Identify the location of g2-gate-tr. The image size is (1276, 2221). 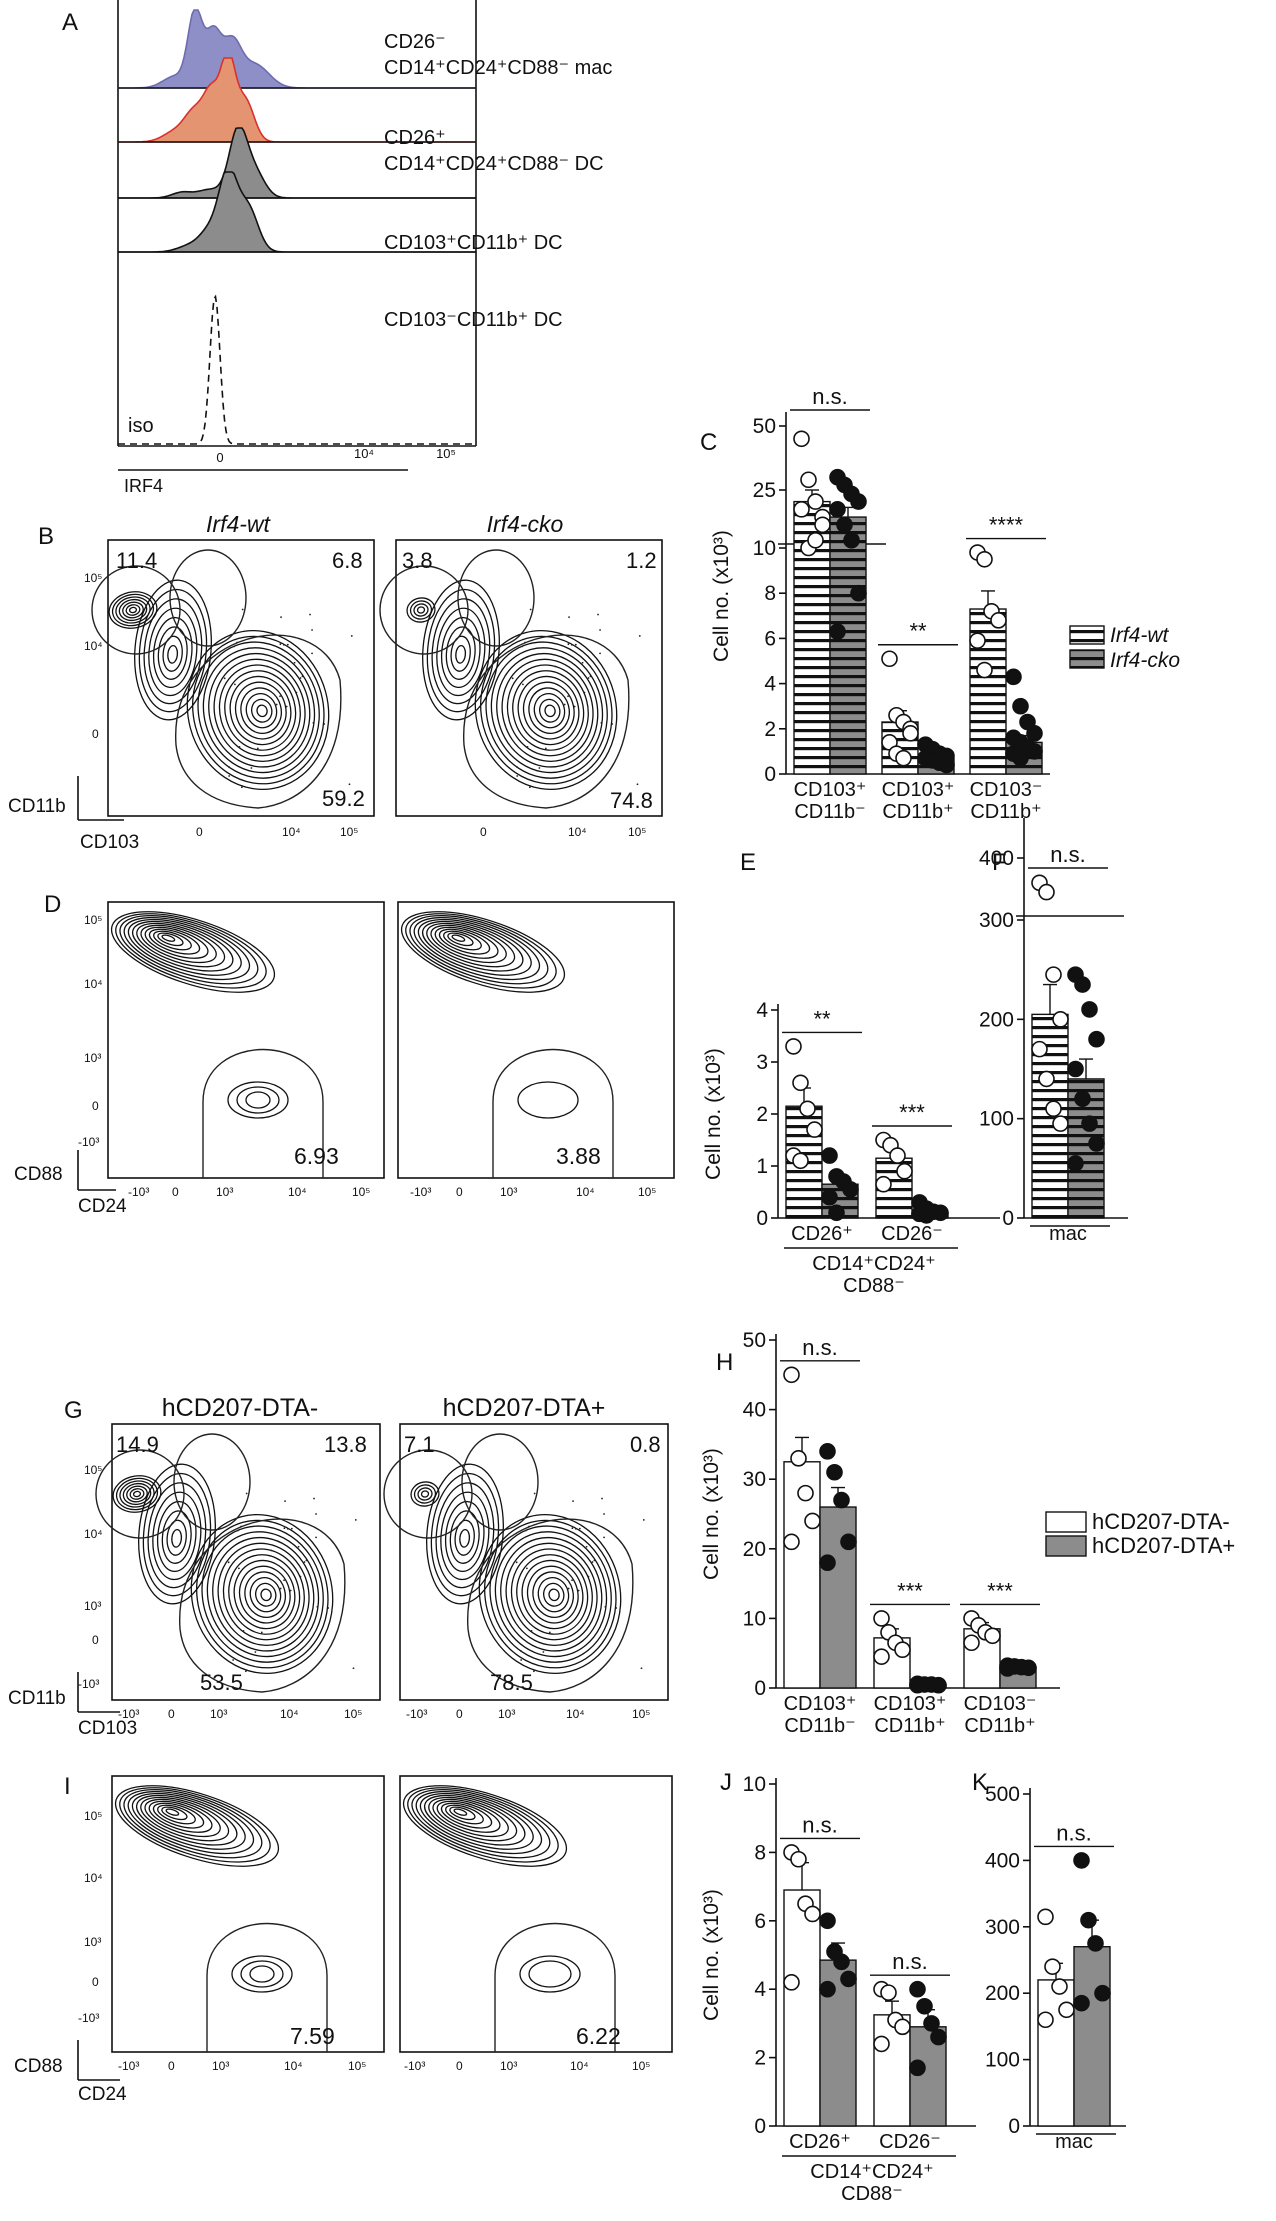
(500, 1482).